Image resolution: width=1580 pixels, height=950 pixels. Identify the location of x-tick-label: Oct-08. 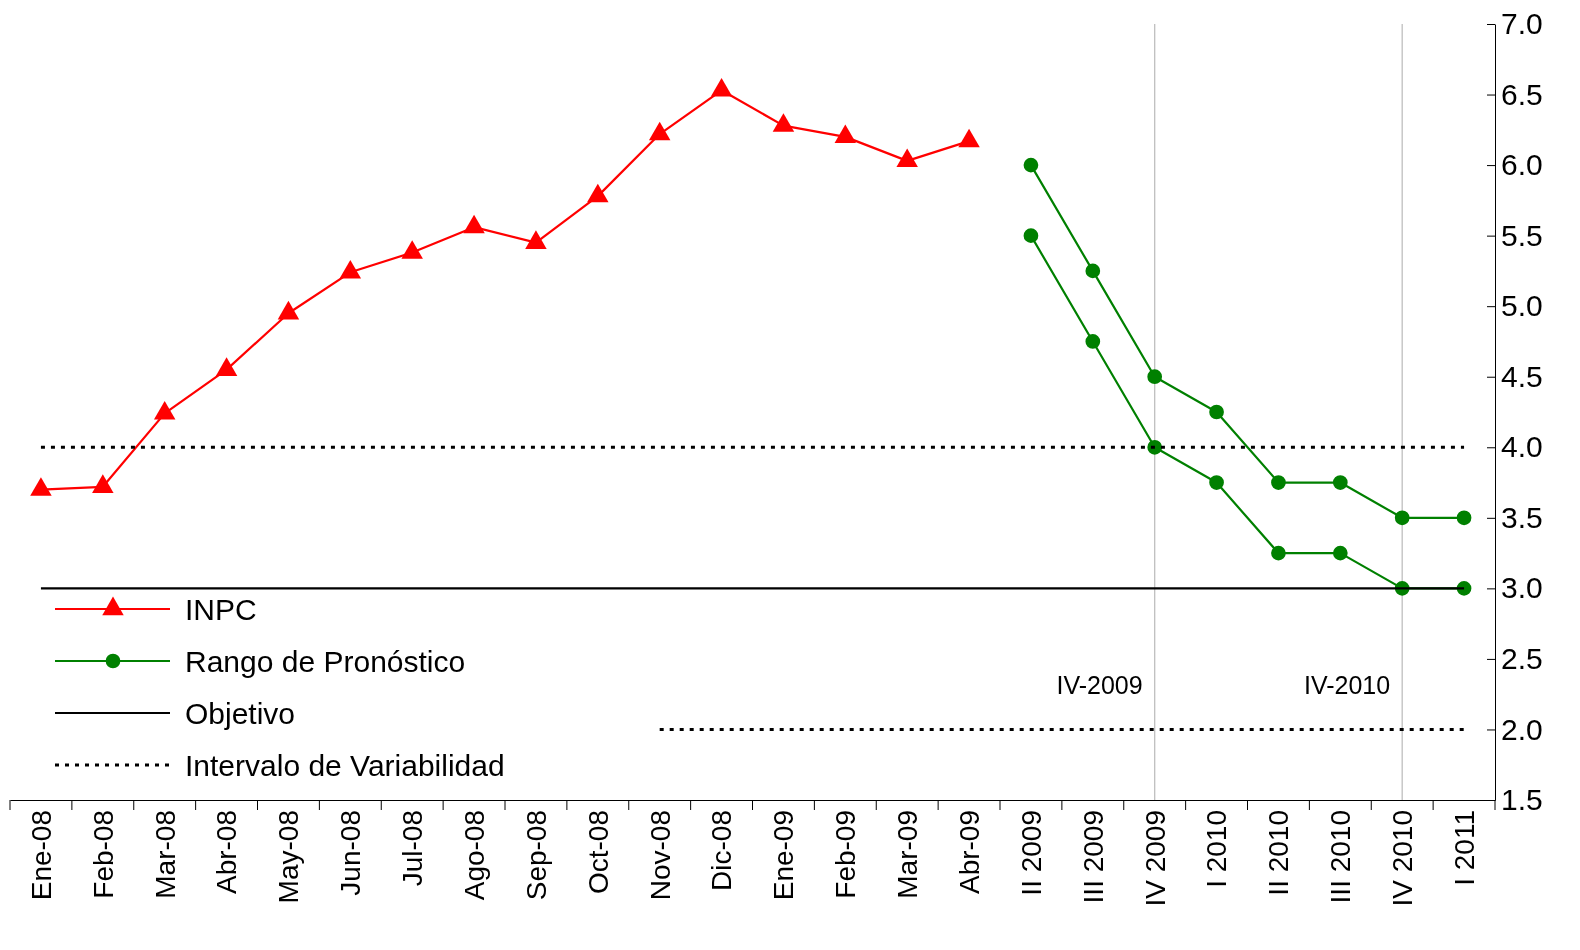
(598, 852).